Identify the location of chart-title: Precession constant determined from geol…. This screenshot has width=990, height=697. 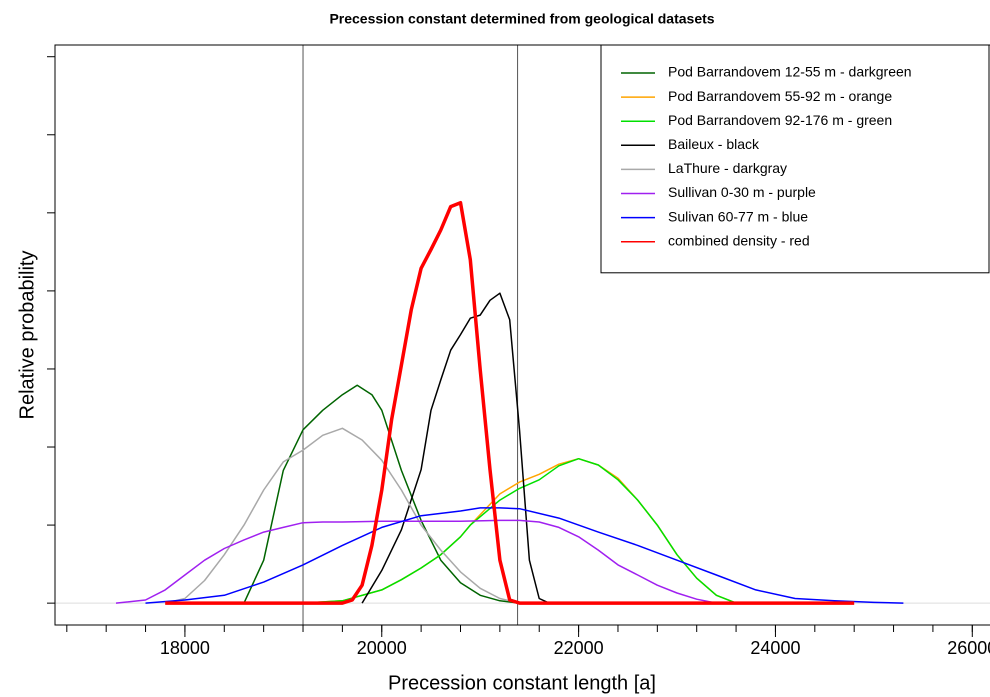
(521, 19).